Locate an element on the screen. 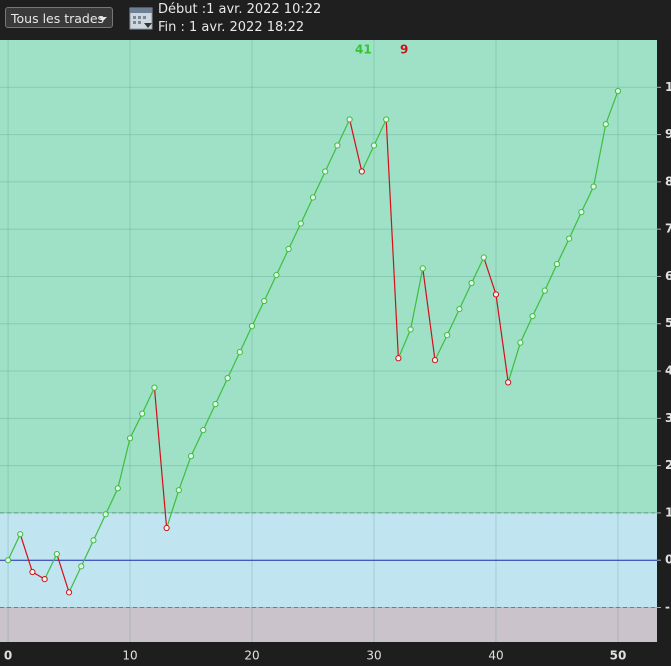 The height and width of the screenshot is (666, 671). filter-dropdown: Tous les trades is located at coordinates (59, 17).